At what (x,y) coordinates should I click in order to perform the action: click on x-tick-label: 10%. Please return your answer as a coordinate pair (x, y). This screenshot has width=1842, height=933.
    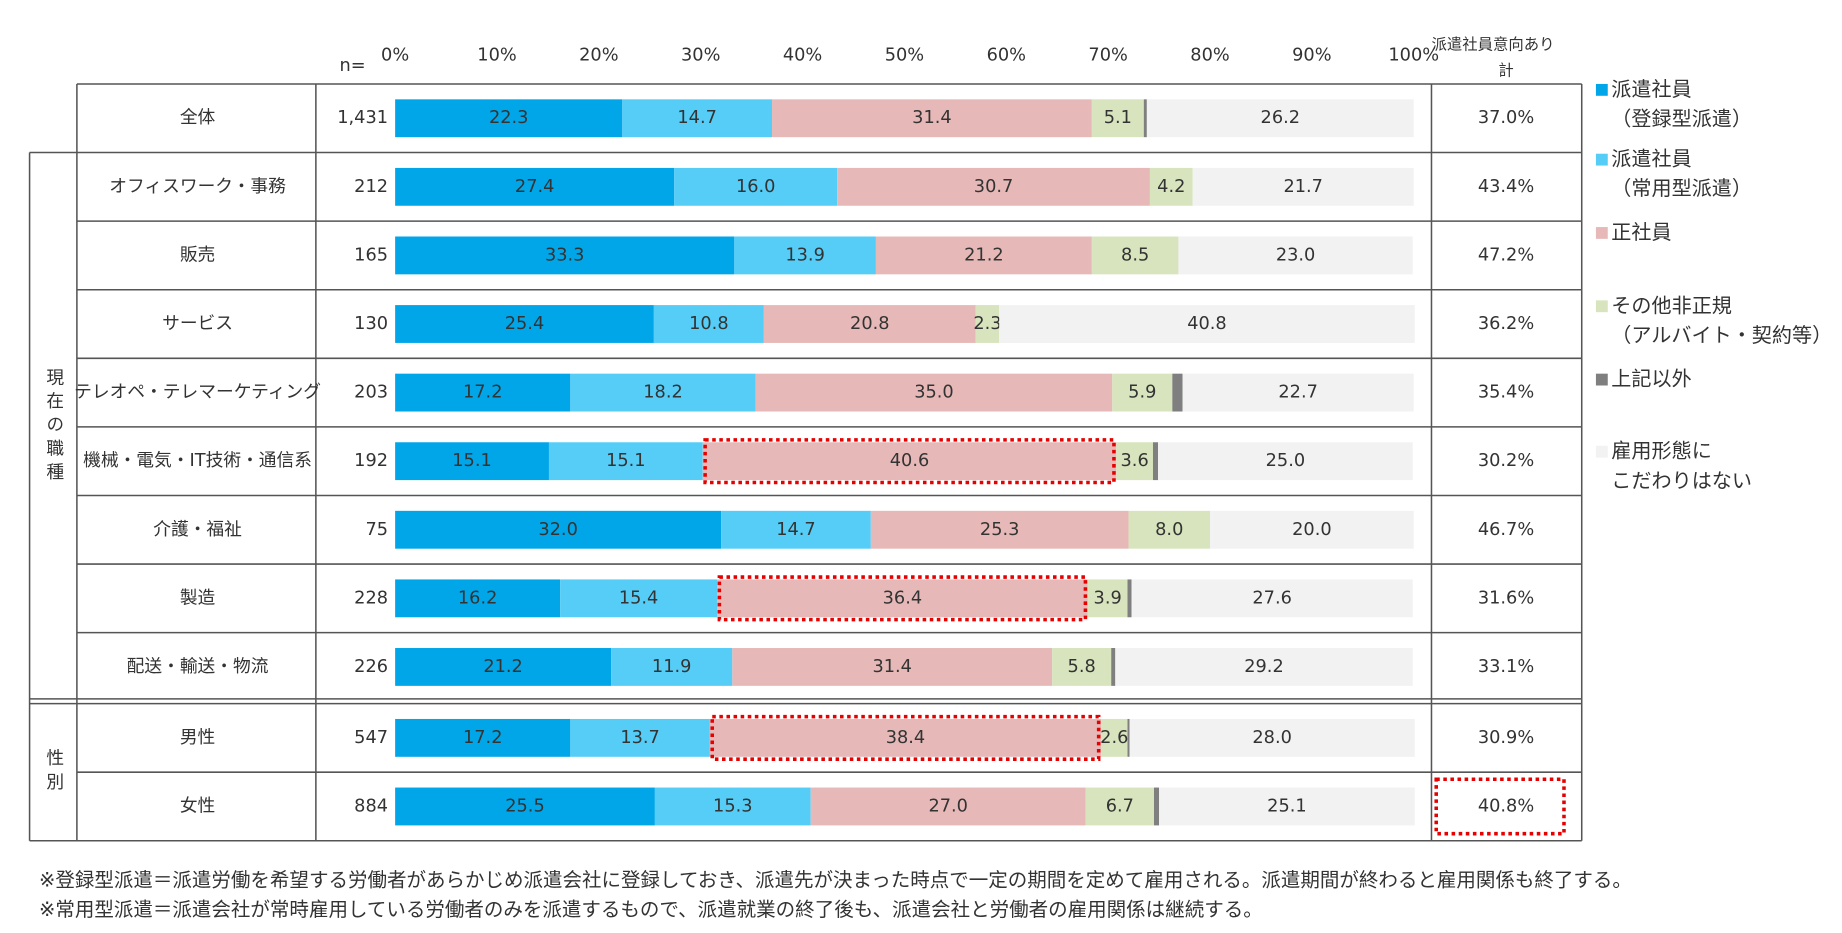
    Looking at the image, I should click on (496, 56).